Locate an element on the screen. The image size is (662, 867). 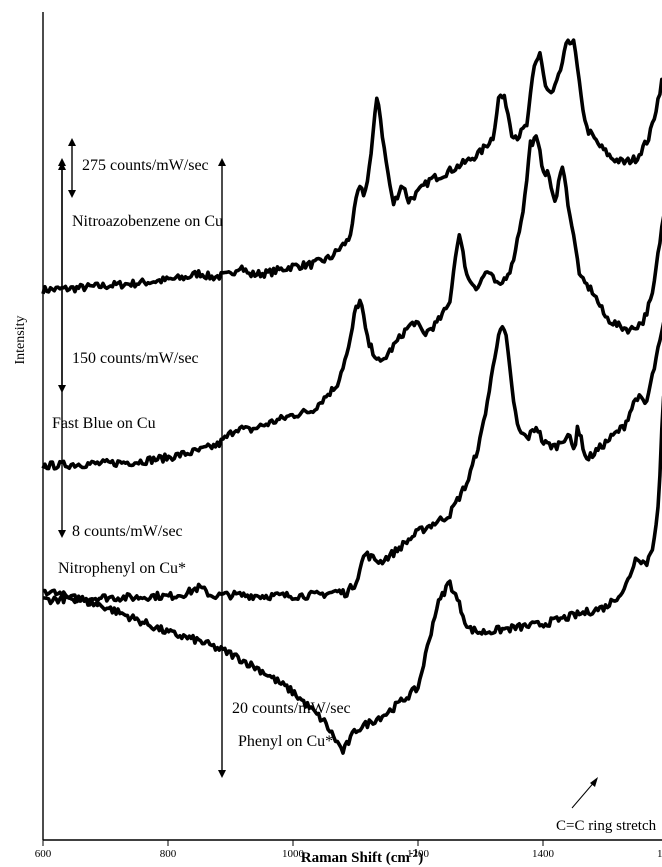
scale-bar-arrowhead-1-bottom is located at coordinates (72, 194).